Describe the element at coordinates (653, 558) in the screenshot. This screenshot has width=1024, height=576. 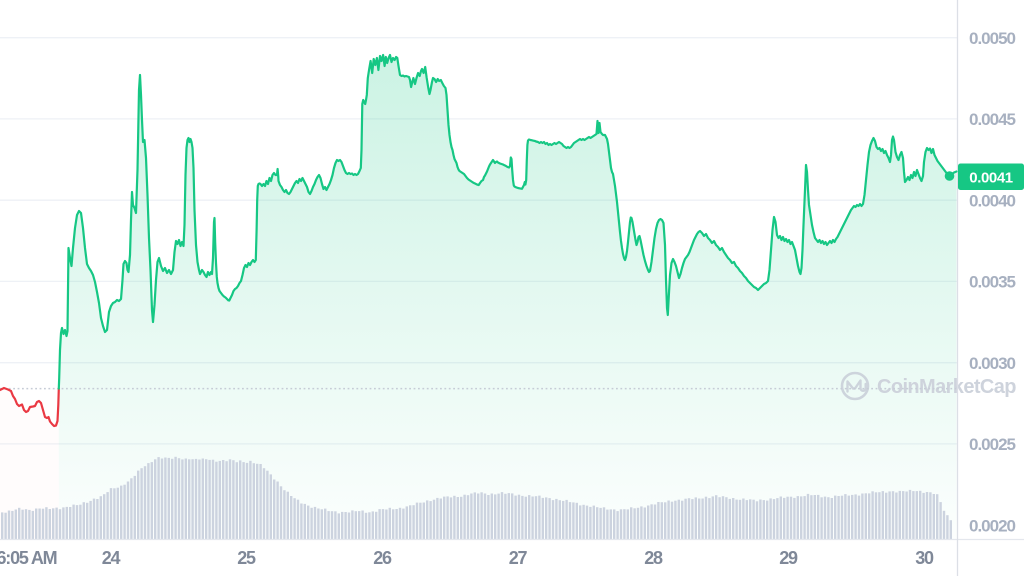
I see `svg-text: 28` at that location.